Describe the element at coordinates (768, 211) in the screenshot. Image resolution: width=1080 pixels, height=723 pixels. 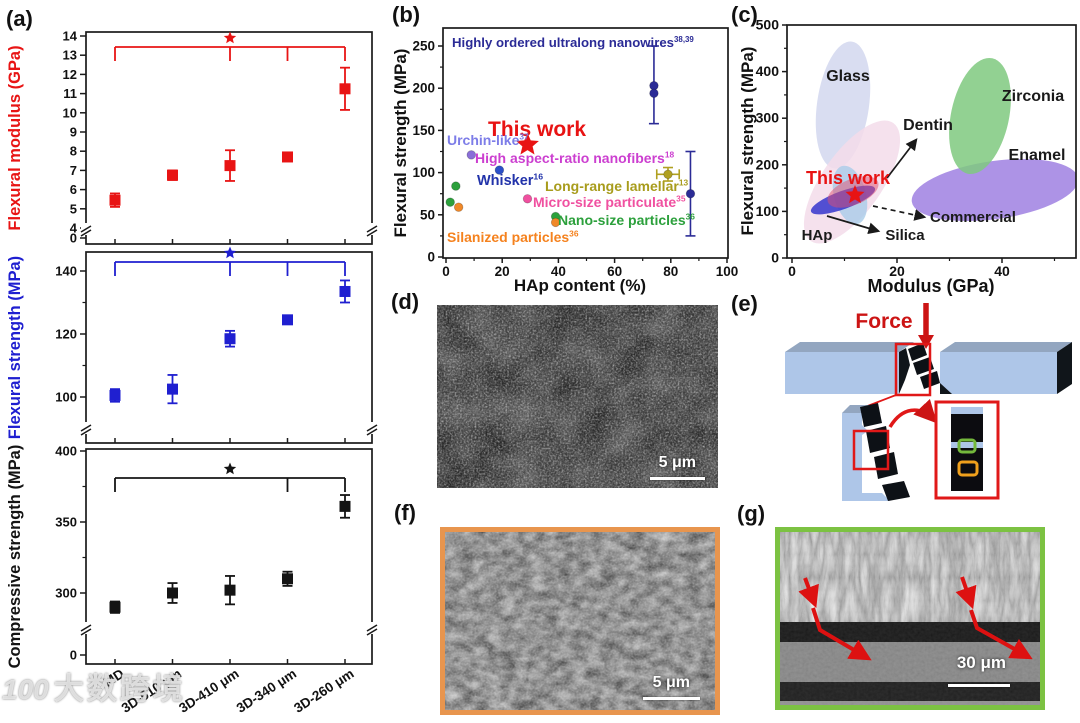
I see `c-ytick: 100` at that location.